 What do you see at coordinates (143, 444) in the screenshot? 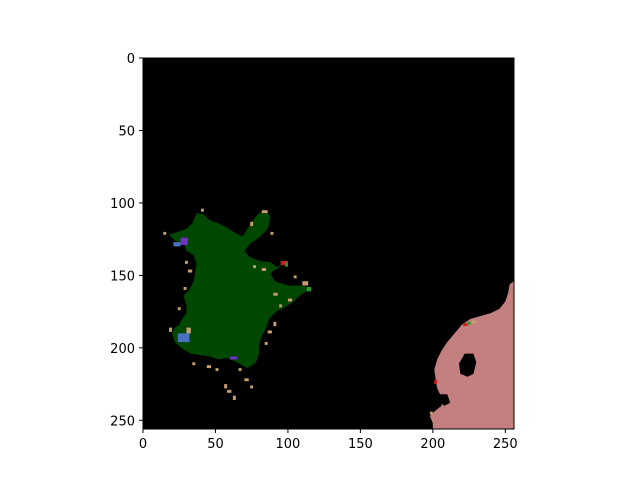
I see `x-tick-label: 0` at bounding box center [143, 444].